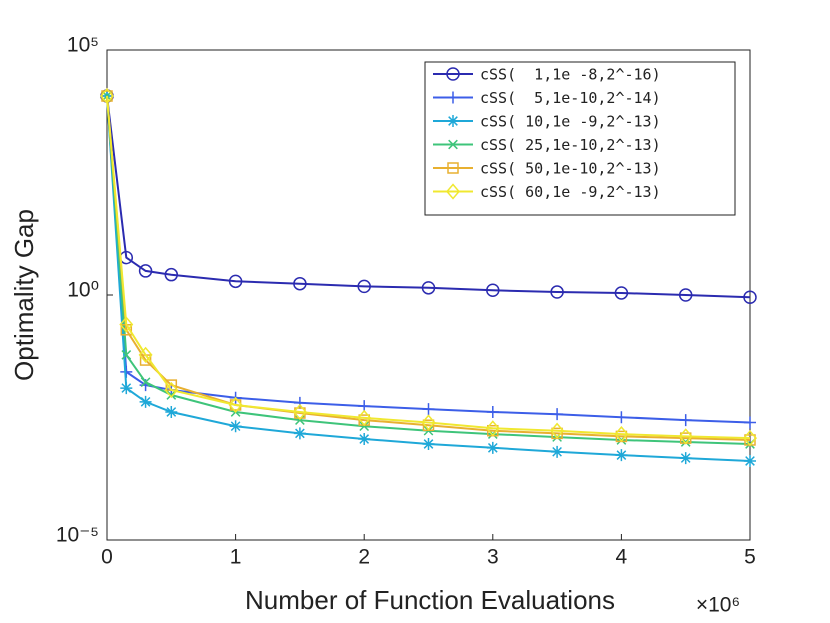 The image size is (830, 623). What do you see at coordinates (622, 557) in the screenshot?
I see `x-tick-label: 4` at bounding box center [622, 557].